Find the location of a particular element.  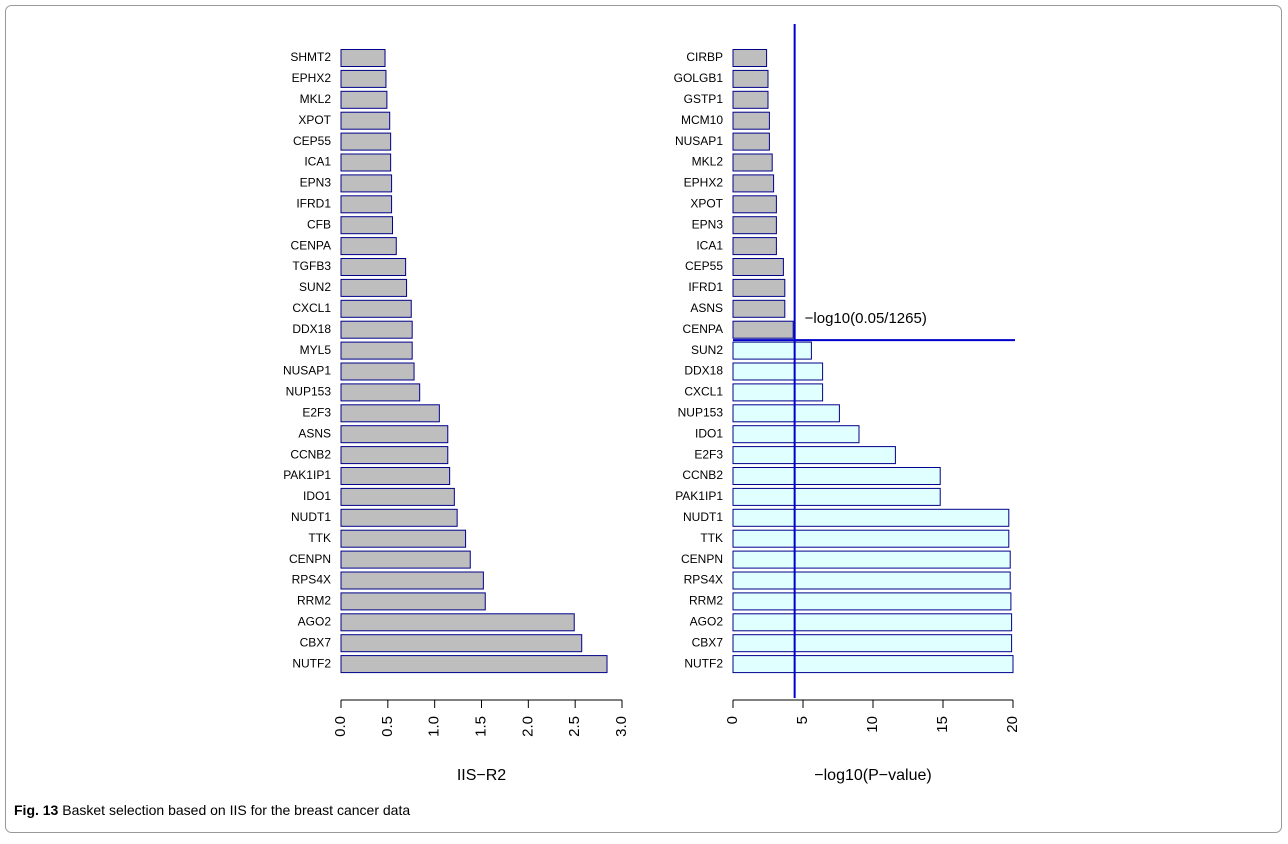

category-label: CEP55 is located at coordinates (704, 266).